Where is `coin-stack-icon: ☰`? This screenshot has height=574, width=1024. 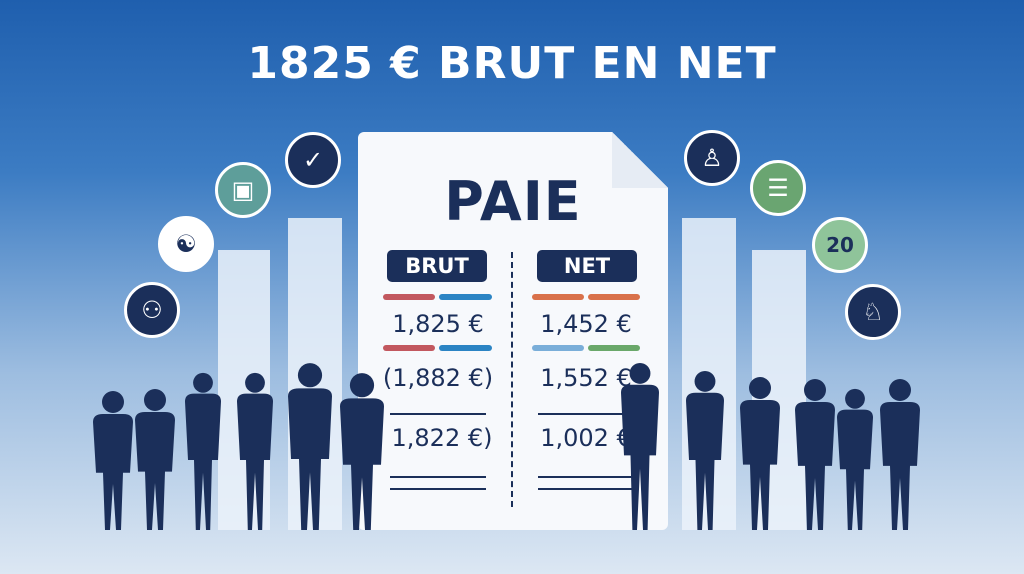
coin-stack-icon: ☰ is located at coordinates (778, 188).